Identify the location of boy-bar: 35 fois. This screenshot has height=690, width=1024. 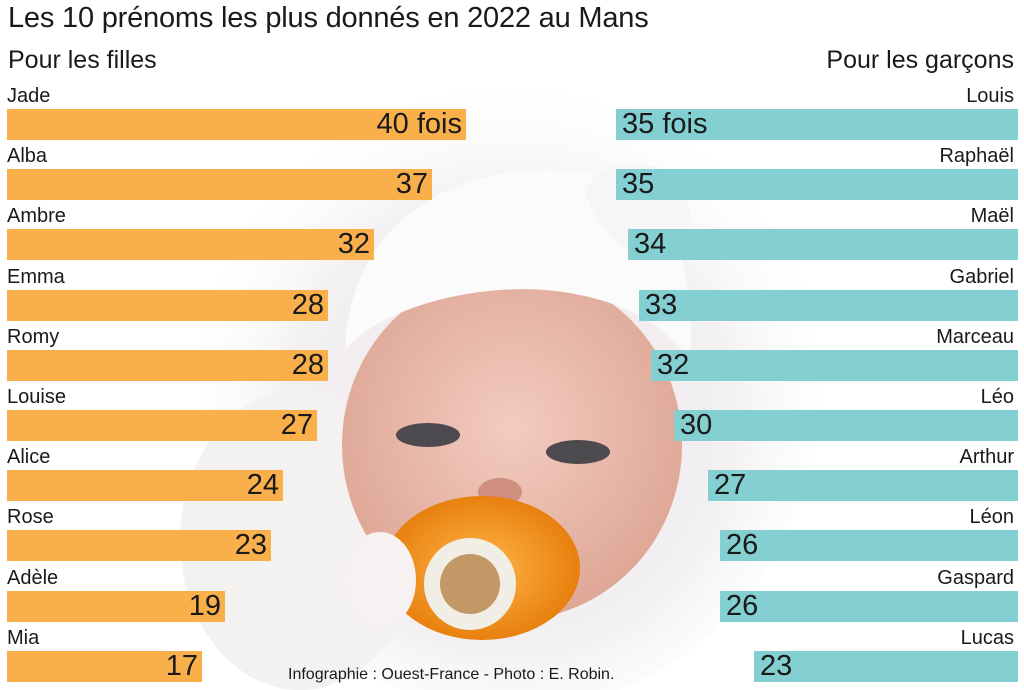
(817, 124).